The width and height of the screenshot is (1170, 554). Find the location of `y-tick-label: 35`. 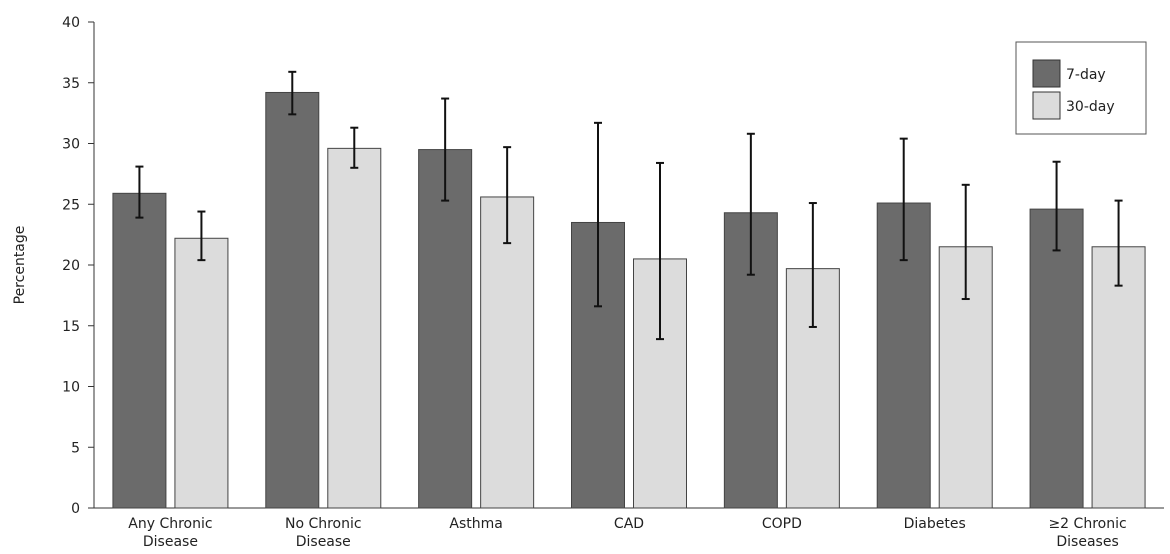

y-tick-label: 35 is located at coordinates (71, 84).